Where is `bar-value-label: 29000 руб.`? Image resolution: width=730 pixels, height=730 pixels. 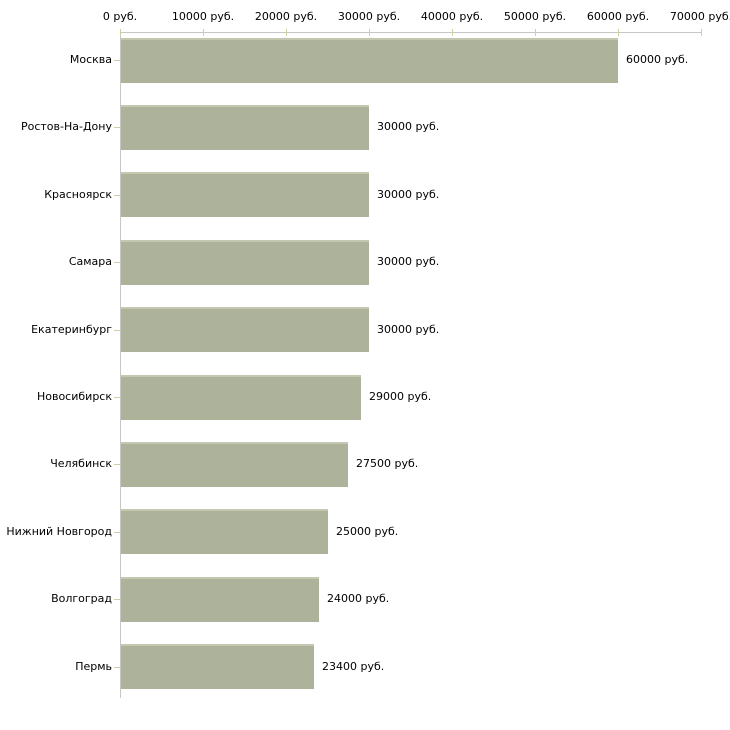
bar-value-label: 29000 руб. is located at coordinates (400, 396).